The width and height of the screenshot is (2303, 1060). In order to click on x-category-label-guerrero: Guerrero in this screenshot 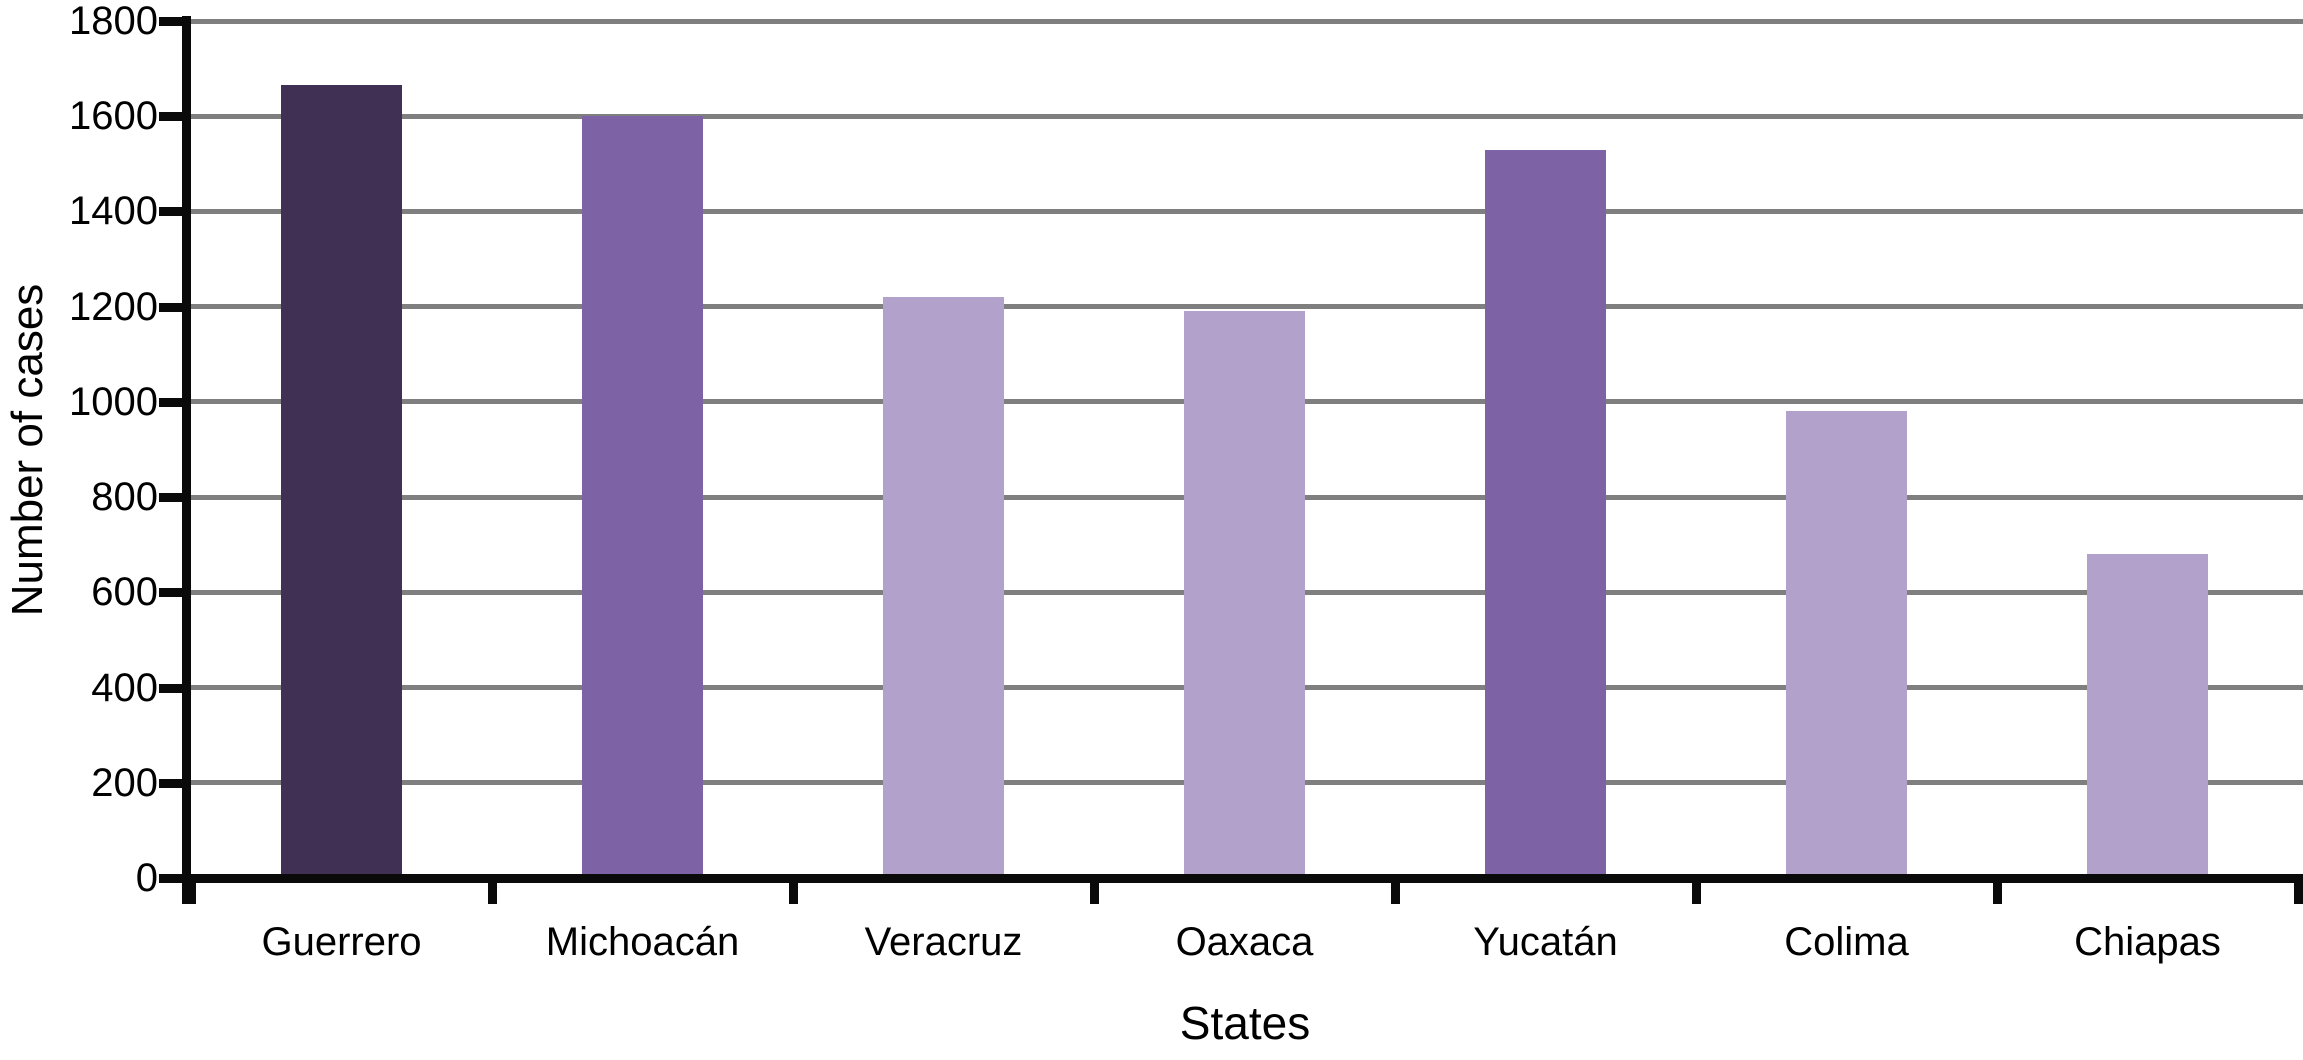, I will do `click(341, 942)`.